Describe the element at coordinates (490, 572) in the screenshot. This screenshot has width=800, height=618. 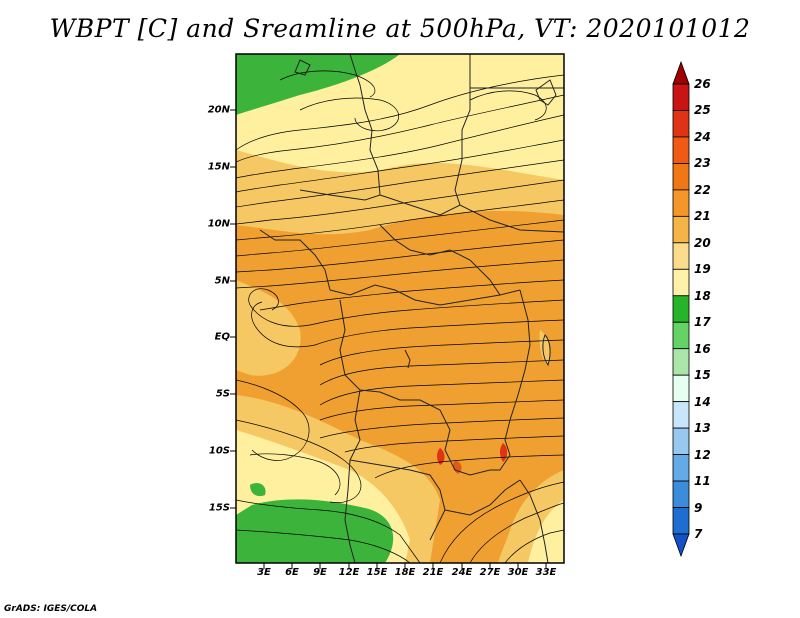
I see `lon-label-27e: 27E` at that location.